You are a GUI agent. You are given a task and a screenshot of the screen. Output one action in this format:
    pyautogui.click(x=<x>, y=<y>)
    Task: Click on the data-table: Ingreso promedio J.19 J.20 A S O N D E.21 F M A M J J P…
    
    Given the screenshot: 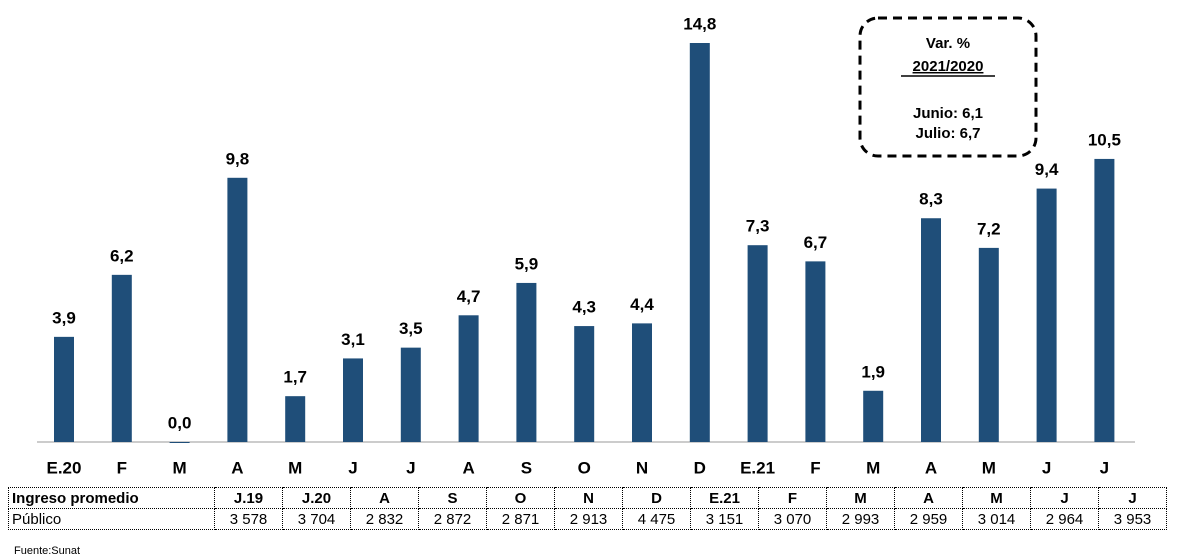 What is the action you would take?
    pyautogui.click(x=587, y=508)
    